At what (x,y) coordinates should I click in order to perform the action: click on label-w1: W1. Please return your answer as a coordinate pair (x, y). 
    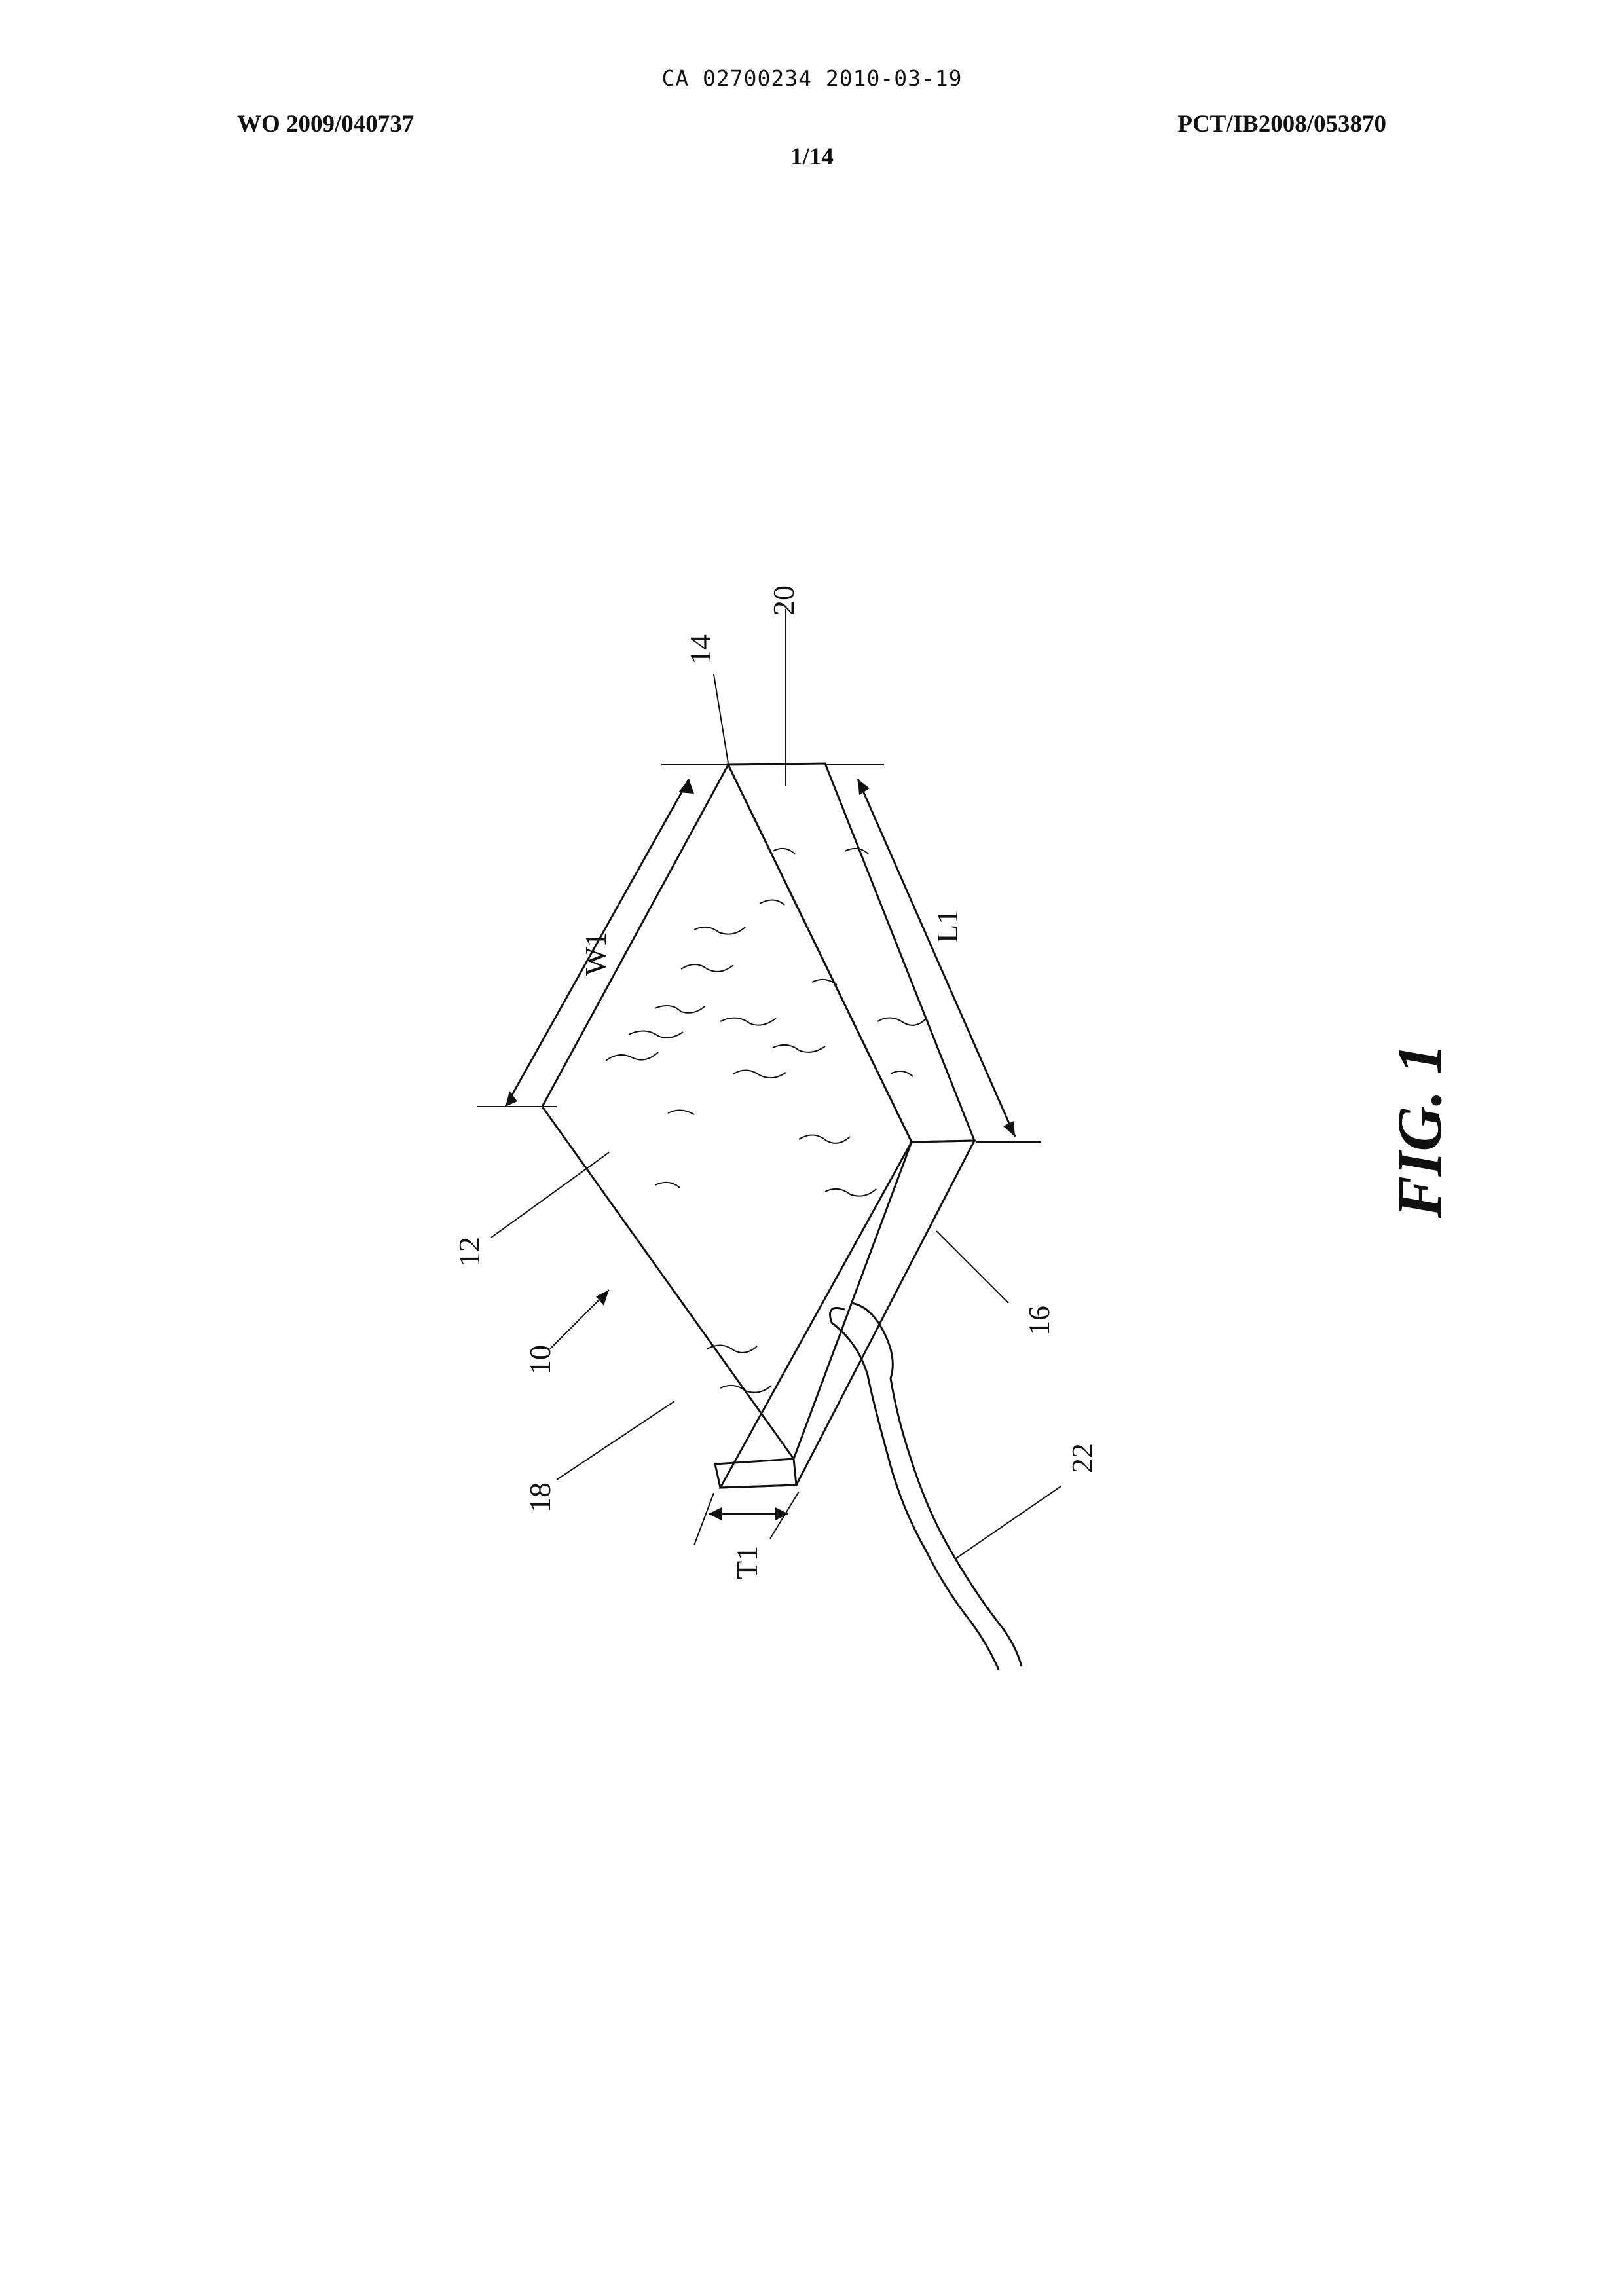
    Looking at the image, I should click on (595, 954).